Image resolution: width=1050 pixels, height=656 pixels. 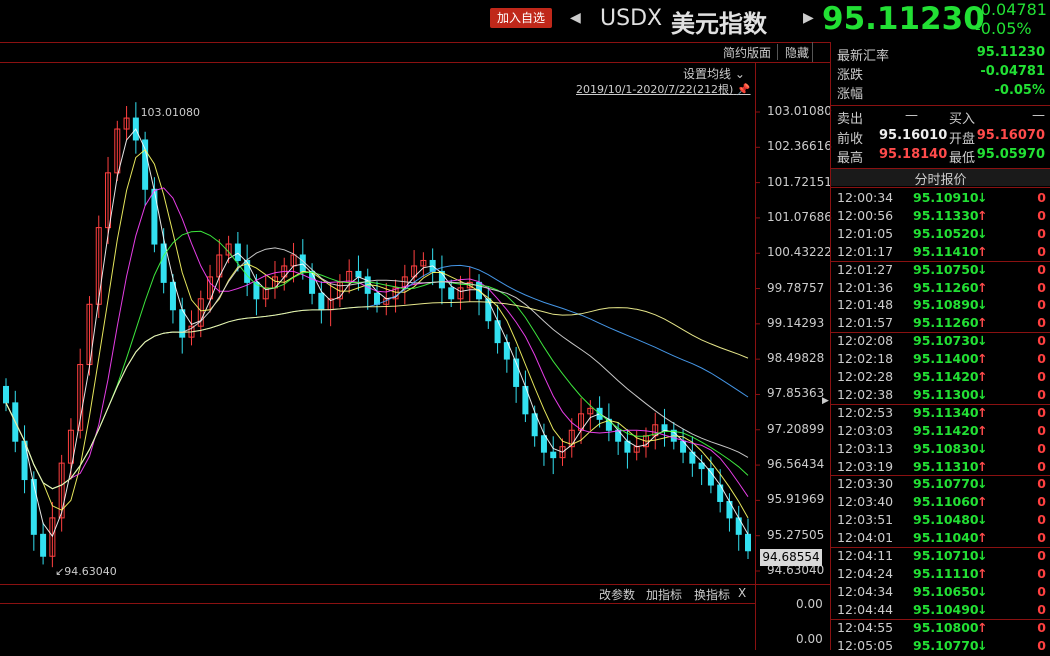 What do you see at coordinates (940, 378) in the screenshot?
I see `tick-row: 12:02:28 95.11420 ↑ 0` at bounding box center [940, 378].